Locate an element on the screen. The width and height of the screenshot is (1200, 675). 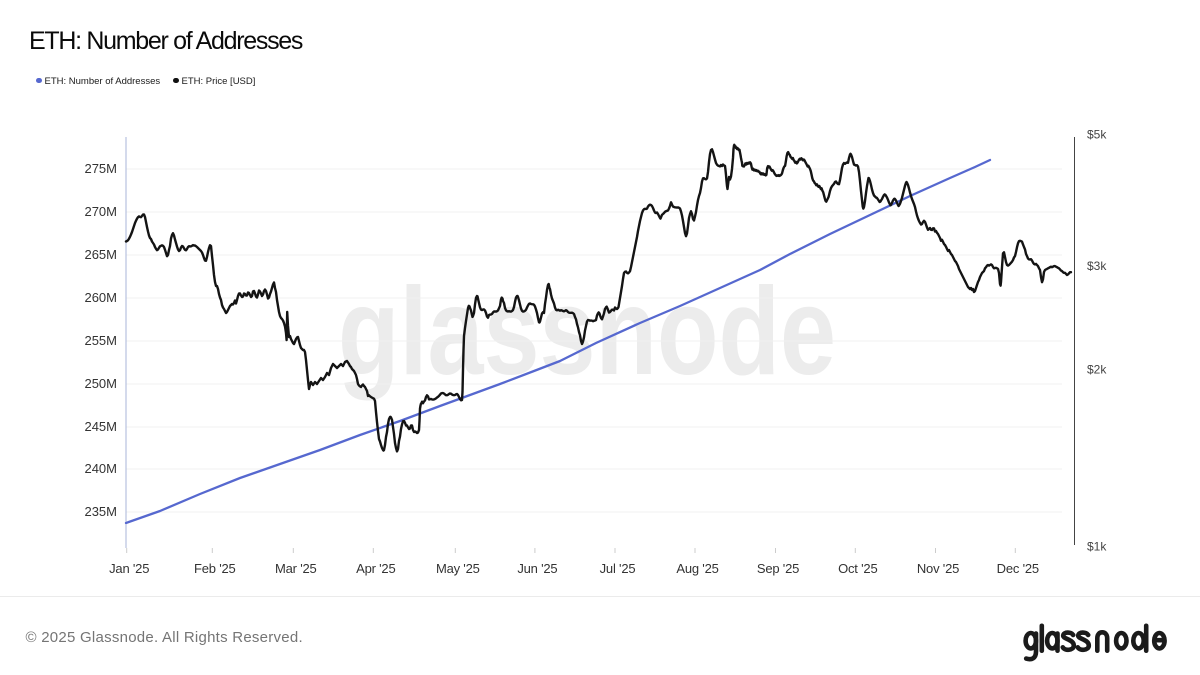
svg-text: 270M is located at coordinates (100, 211).